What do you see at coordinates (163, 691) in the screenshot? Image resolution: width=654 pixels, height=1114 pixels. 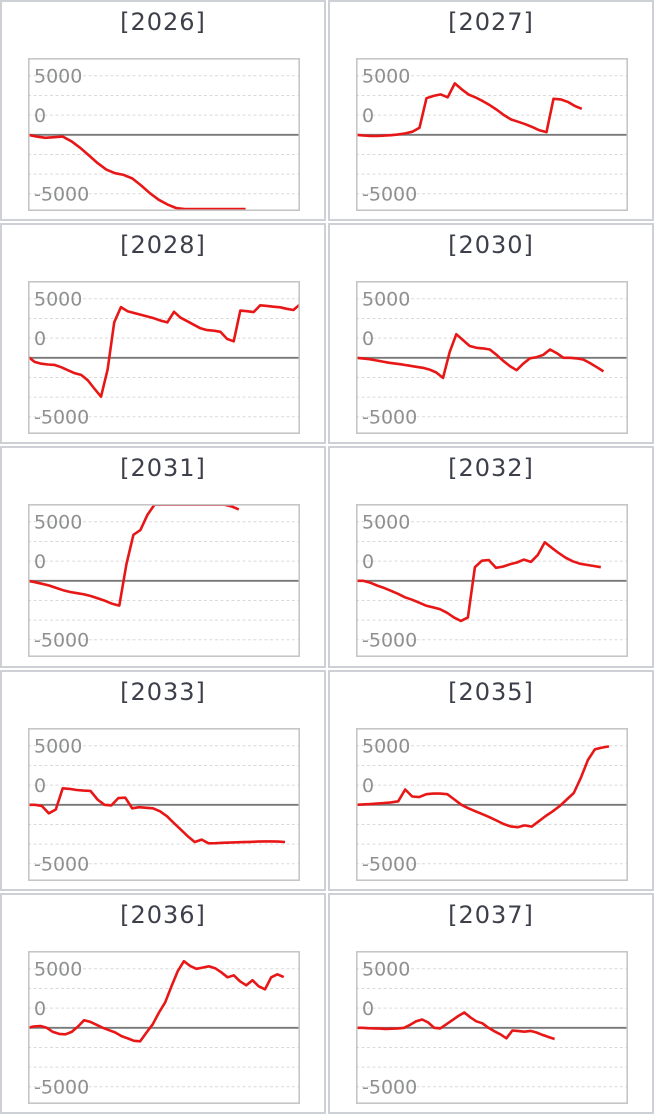 I see `chart-title: [2033]` at bounding box center [163, 691].